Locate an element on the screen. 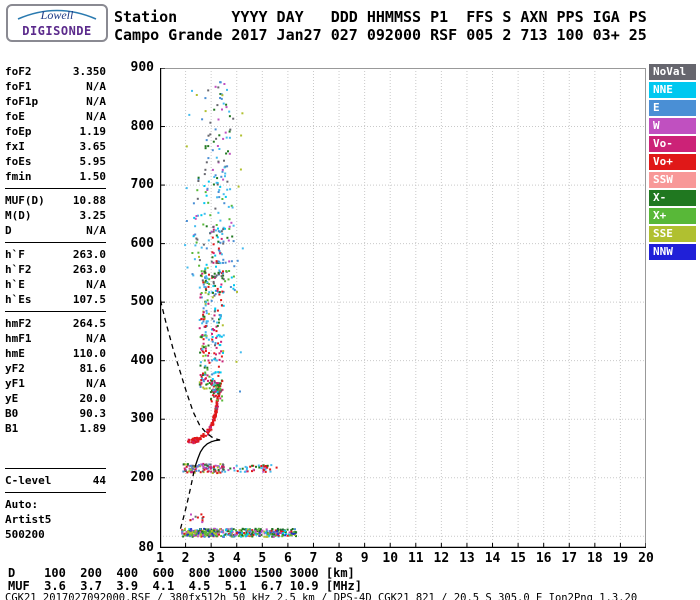 The image size is (700, 600). x-tick-label: 12 is located at coordinates (441, 558).